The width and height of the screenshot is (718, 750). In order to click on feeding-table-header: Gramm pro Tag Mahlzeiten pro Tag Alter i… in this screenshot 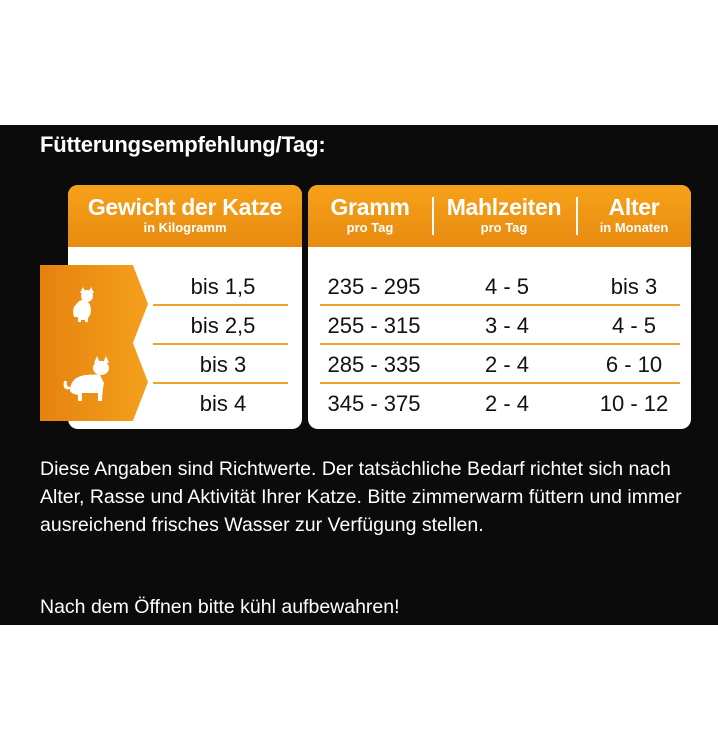, I will do `click(499, 216)`.